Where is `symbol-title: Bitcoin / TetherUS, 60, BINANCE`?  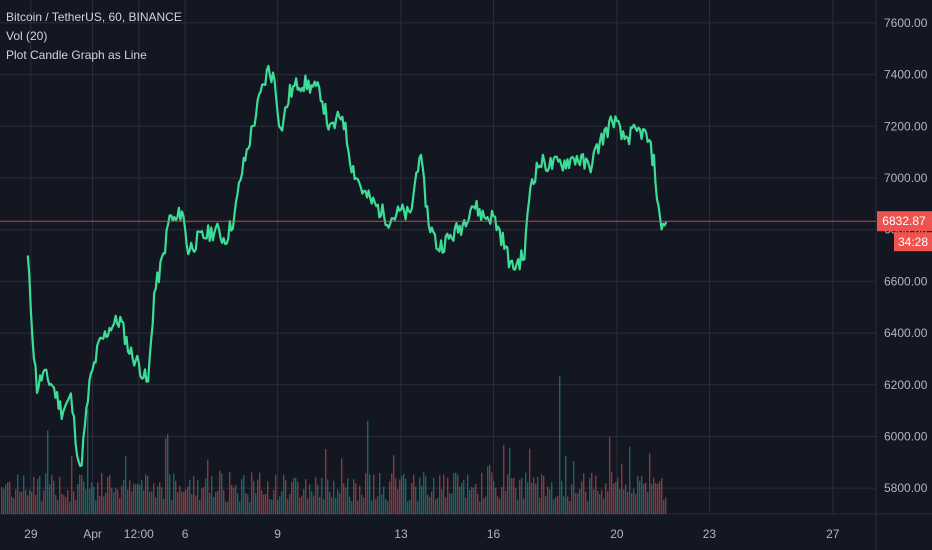
symbol-title: Bitcoin / TetherUS, 60, BINANCE is located at coordinates (94, 17).